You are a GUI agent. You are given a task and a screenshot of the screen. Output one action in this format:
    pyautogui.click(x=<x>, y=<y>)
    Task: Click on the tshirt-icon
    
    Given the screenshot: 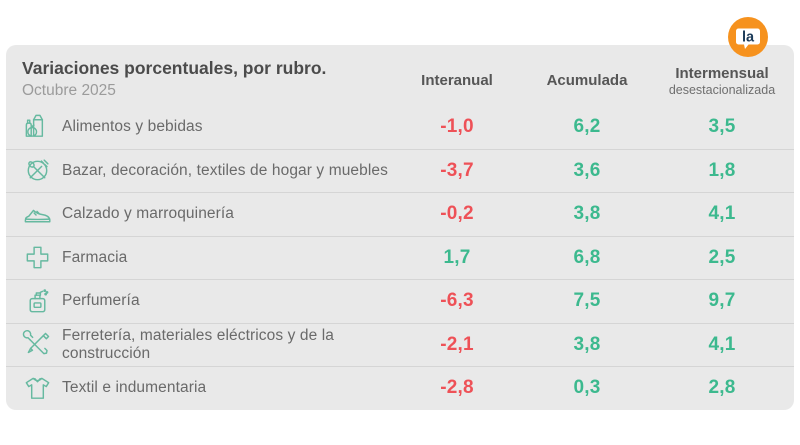 What is the action you would take?
    pyautogui.click(x=42, y=388)
    